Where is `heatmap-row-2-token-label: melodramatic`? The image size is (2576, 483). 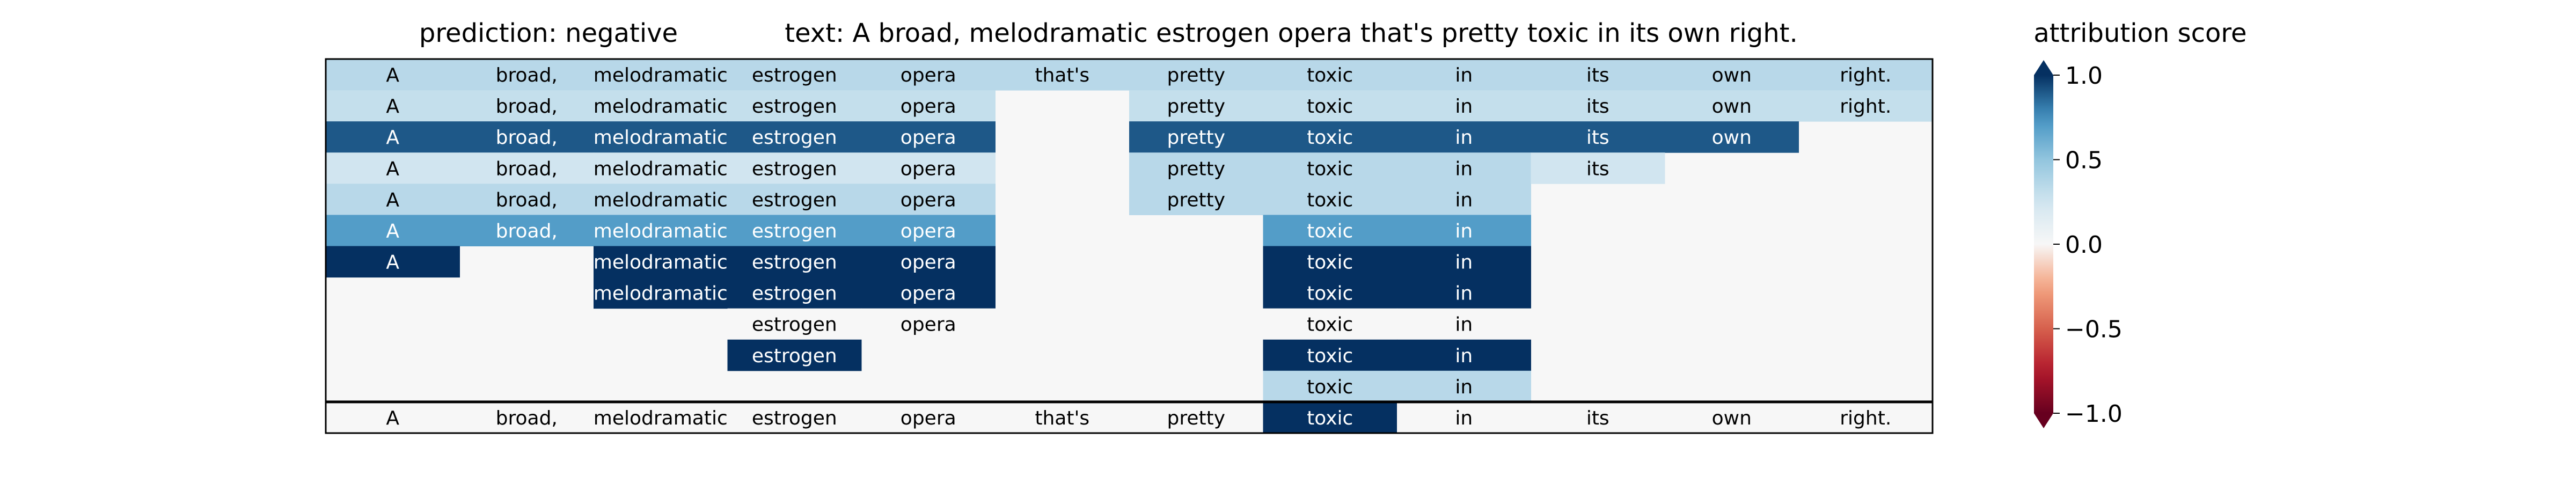 heatmap-row-2-token-label: melodramatic is located at coordinates (661, 107).